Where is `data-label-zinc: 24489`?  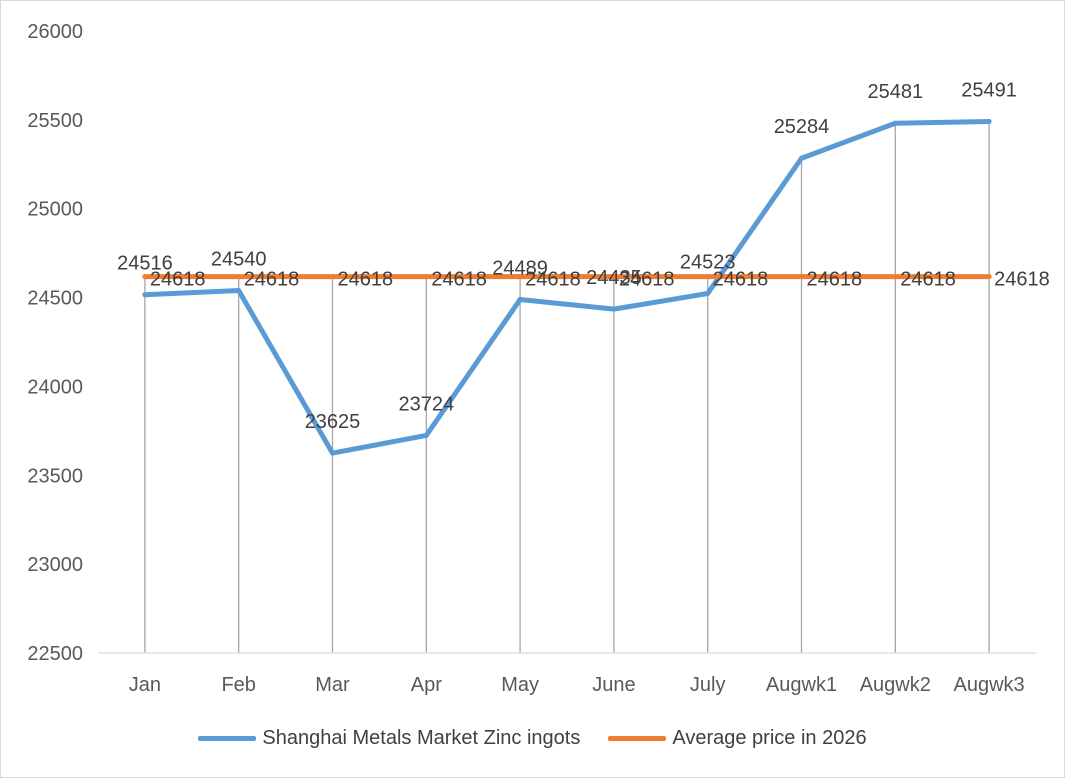
data-label-zinc: 24489 is located at coordinates (520, 269).